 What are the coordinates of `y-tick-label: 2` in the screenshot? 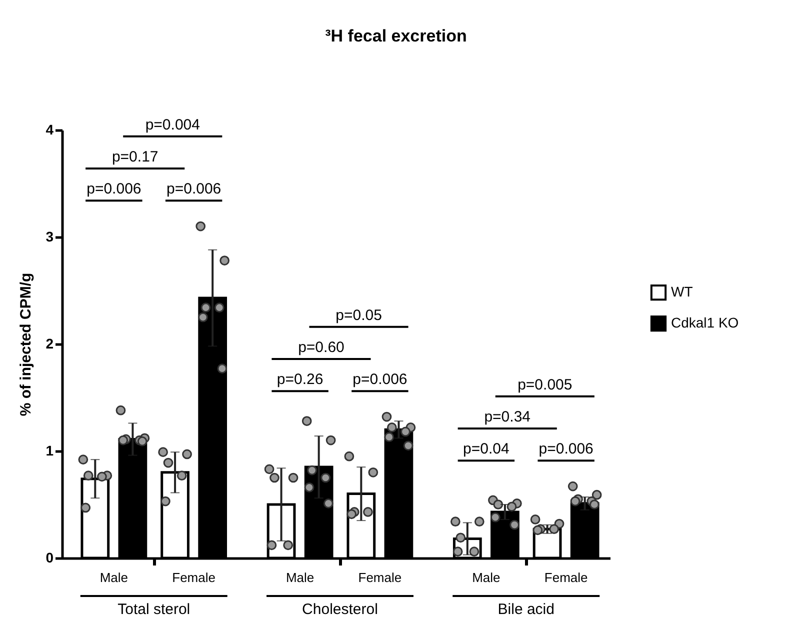 It's located at (50, 344).